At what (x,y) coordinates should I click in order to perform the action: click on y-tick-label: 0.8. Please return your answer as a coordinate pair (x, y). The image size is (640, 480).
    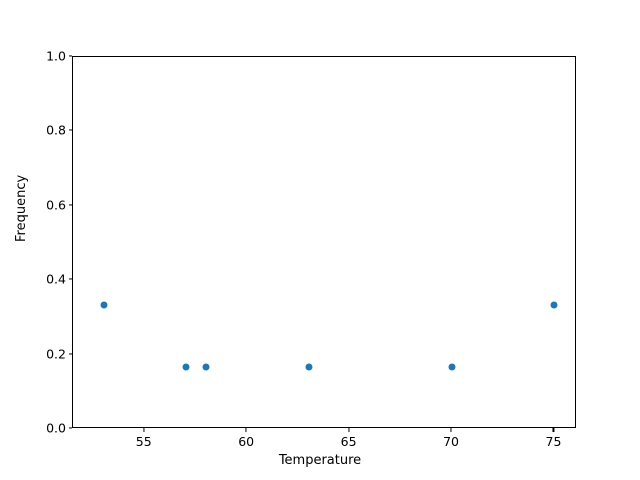
    Looking at the image, I should click on (56, 130).